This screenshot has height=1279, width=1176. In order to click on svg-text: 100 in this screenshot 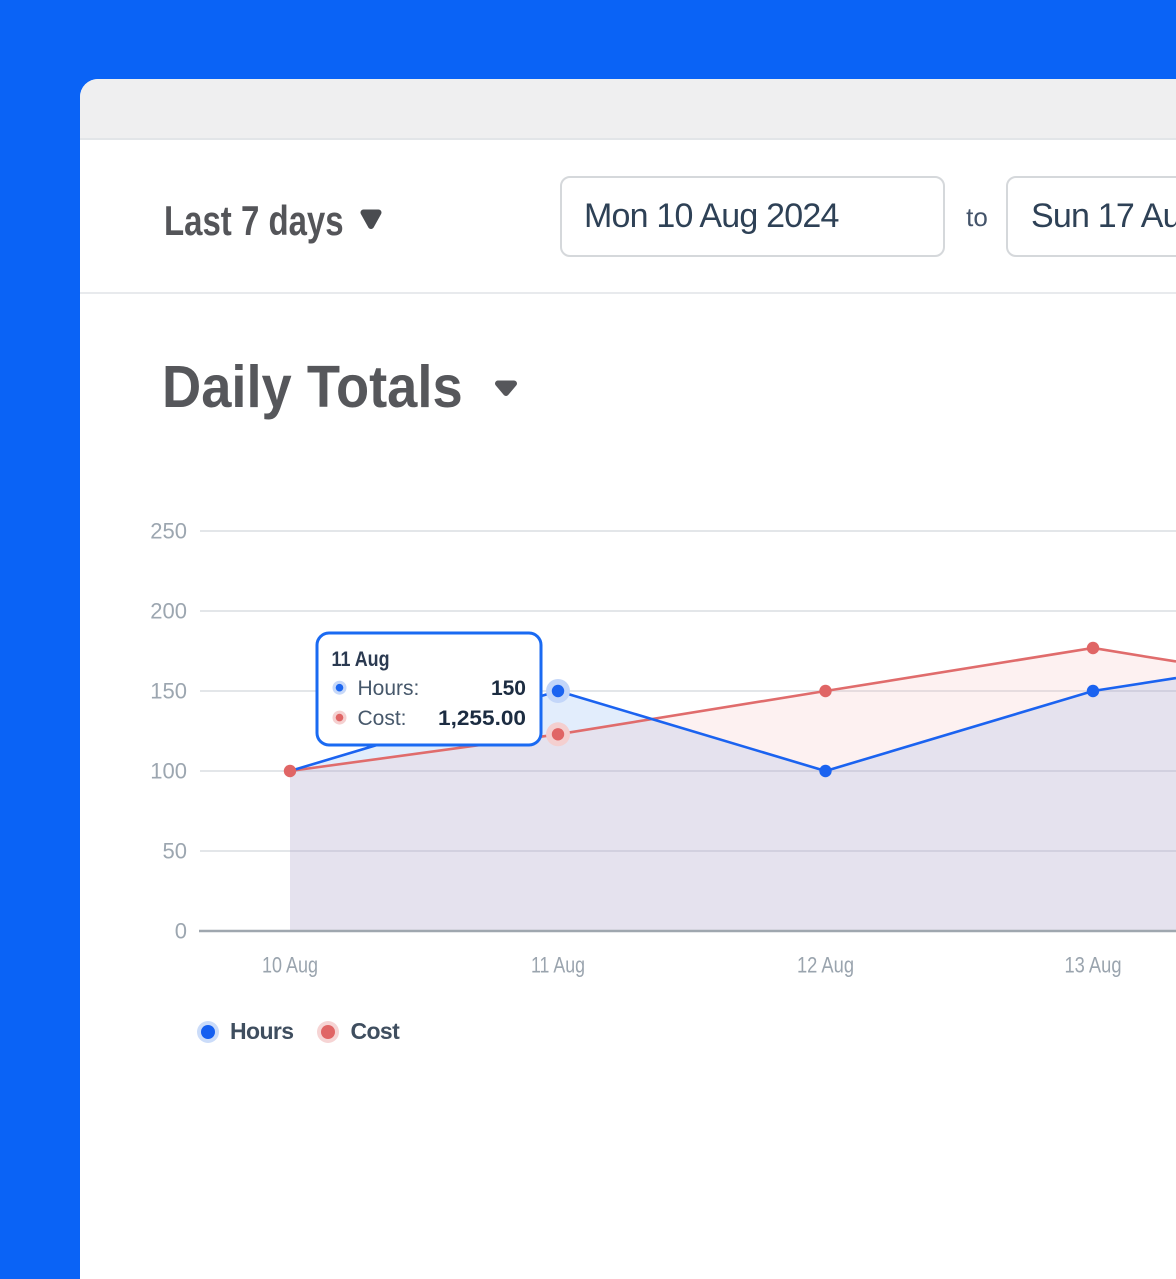, I will do `click(168, 771)`.